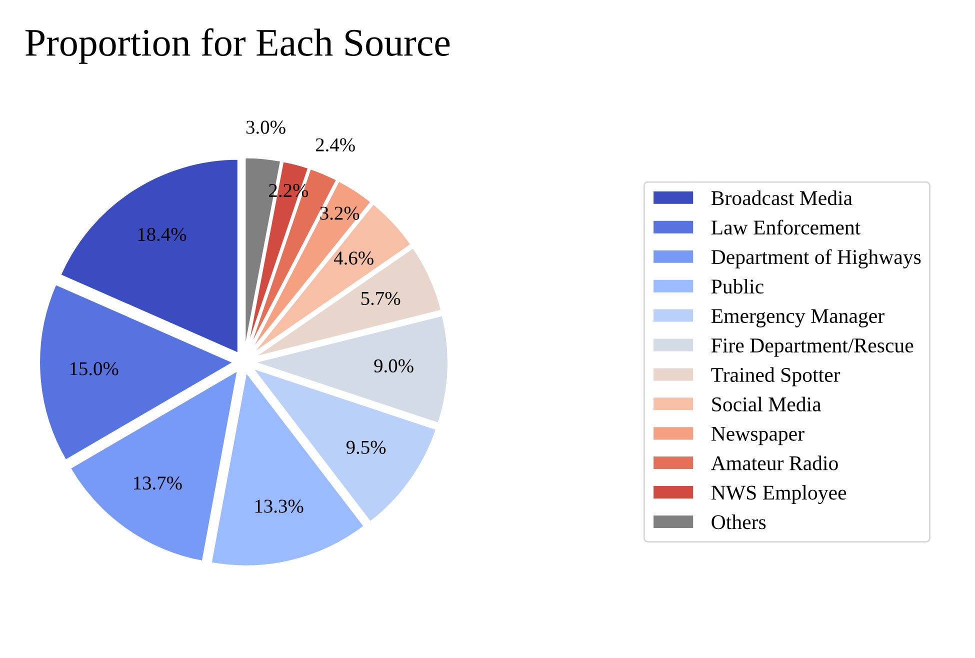 This screenshot has height=658, width=975. I want to click on data-label: 4.6%, so click(354, 258).